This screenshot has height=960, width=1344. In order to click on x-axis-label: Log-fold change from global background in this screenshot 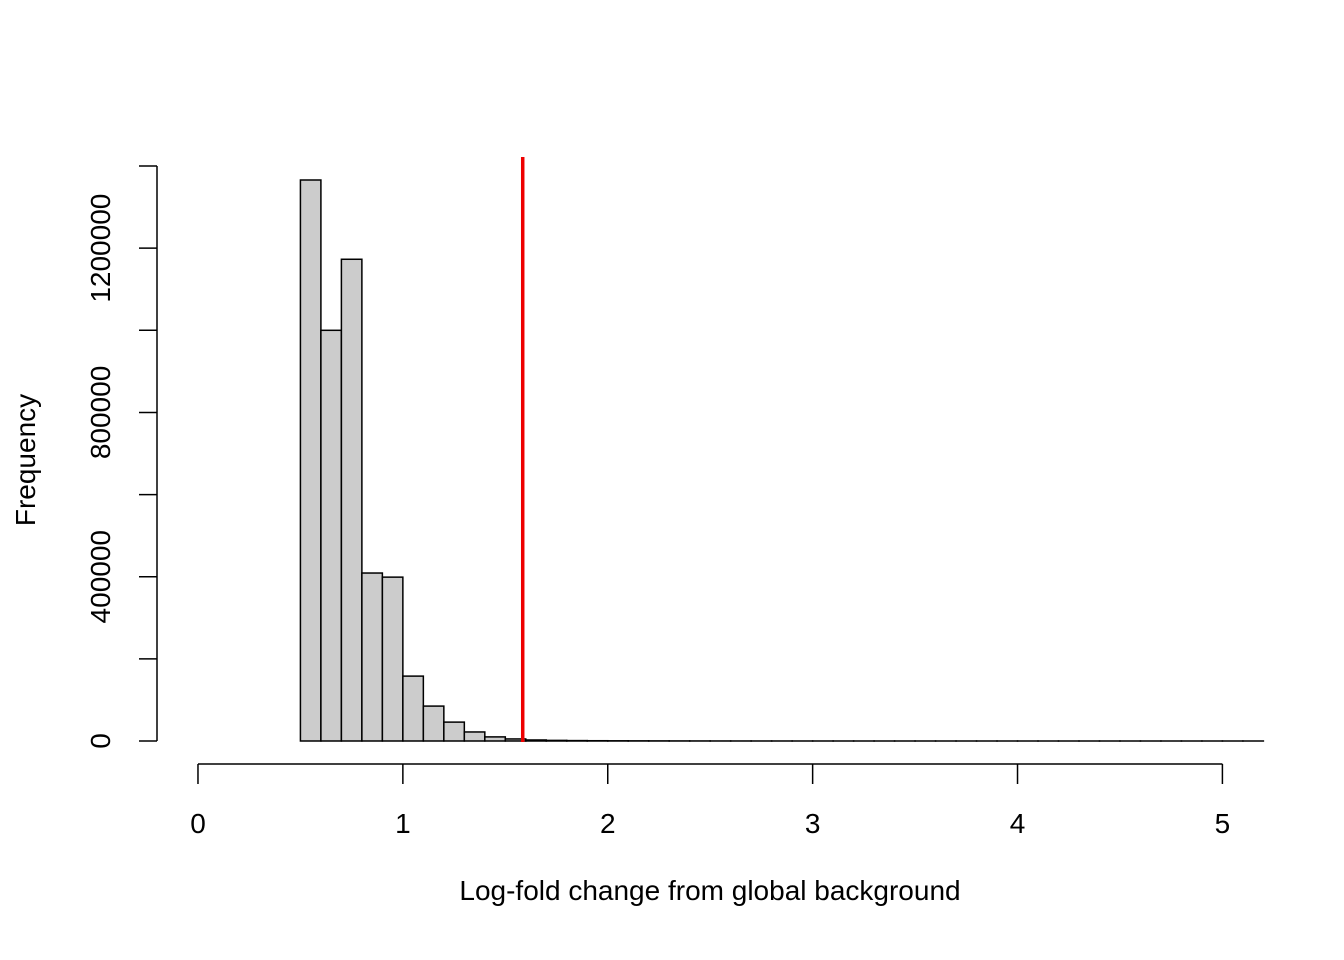, I will do `click(709, 890)`.